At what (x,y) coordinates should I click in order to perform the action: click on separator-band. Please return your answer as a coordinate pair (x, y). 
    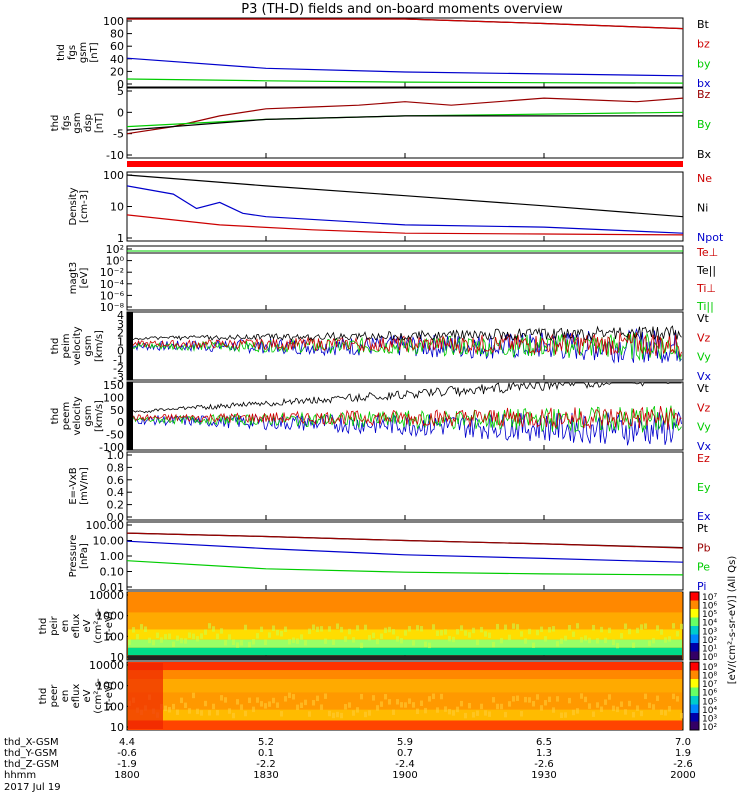
    Looking at the image, I should click on (405, 164).